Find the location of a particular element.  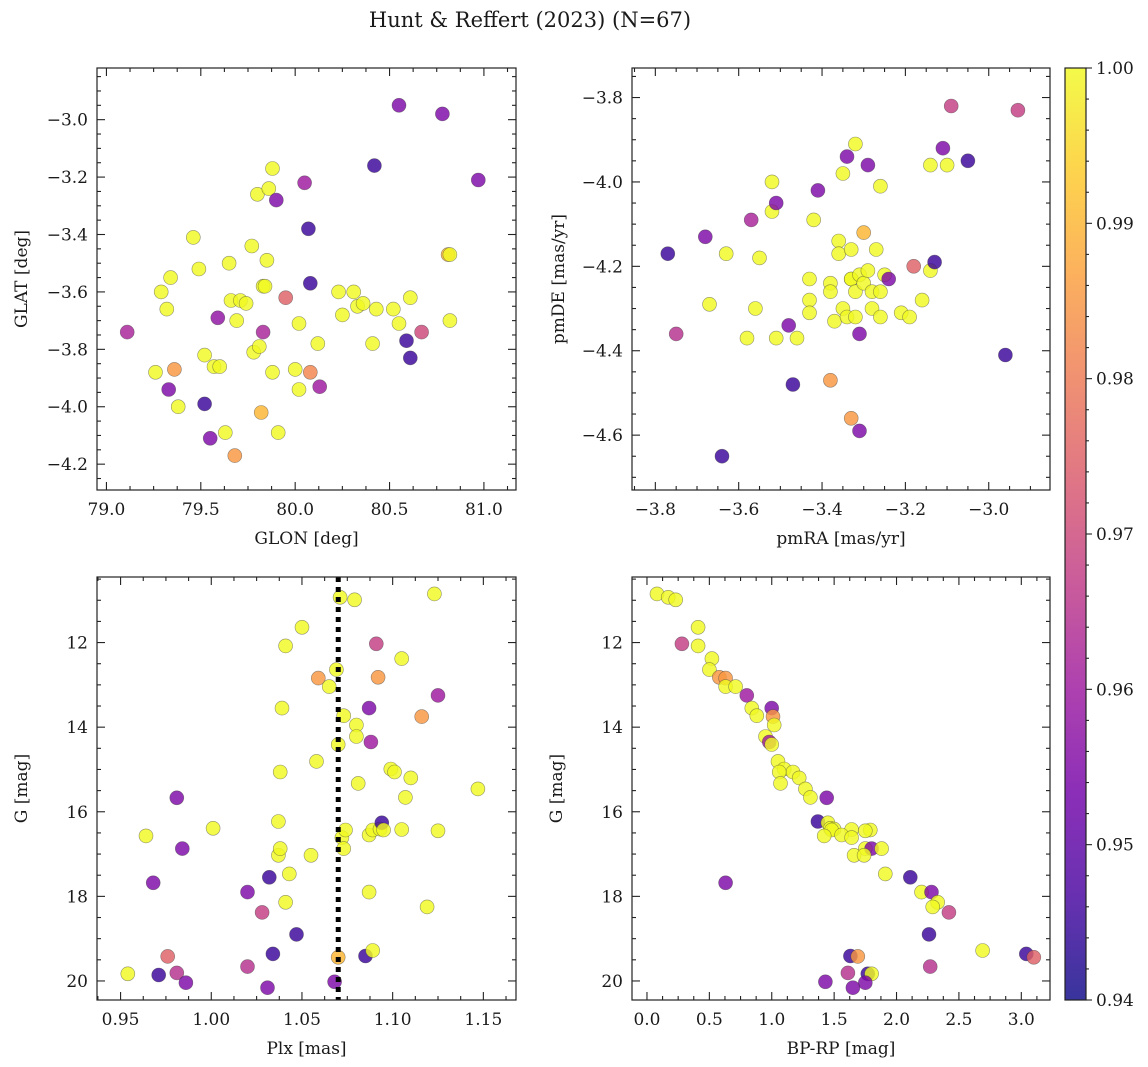

x-axis-label: pmRA [mas/yr] is located at coordinates (840, 539).